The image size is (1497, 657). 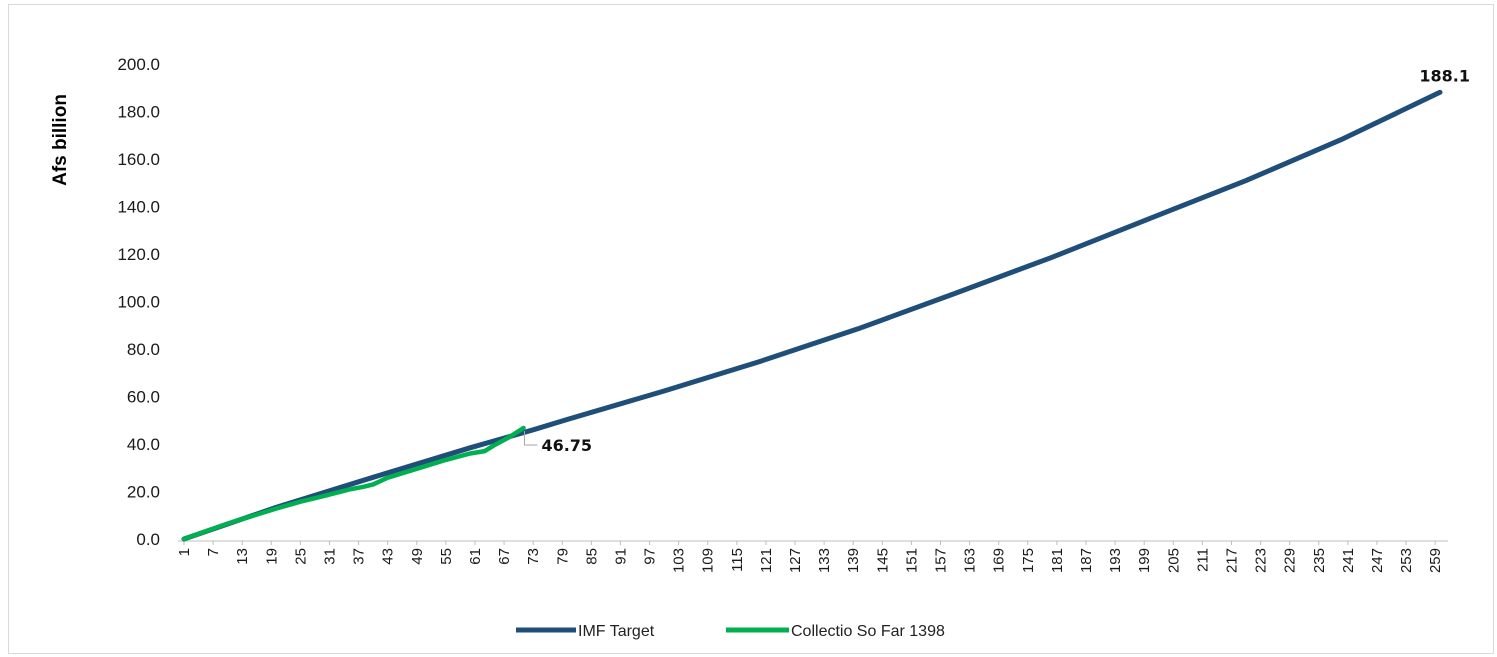 What do you see at coordinates (417, 556) in the screenshot?
I see `x-tick-label: 49` at bounding box center [417, 556].